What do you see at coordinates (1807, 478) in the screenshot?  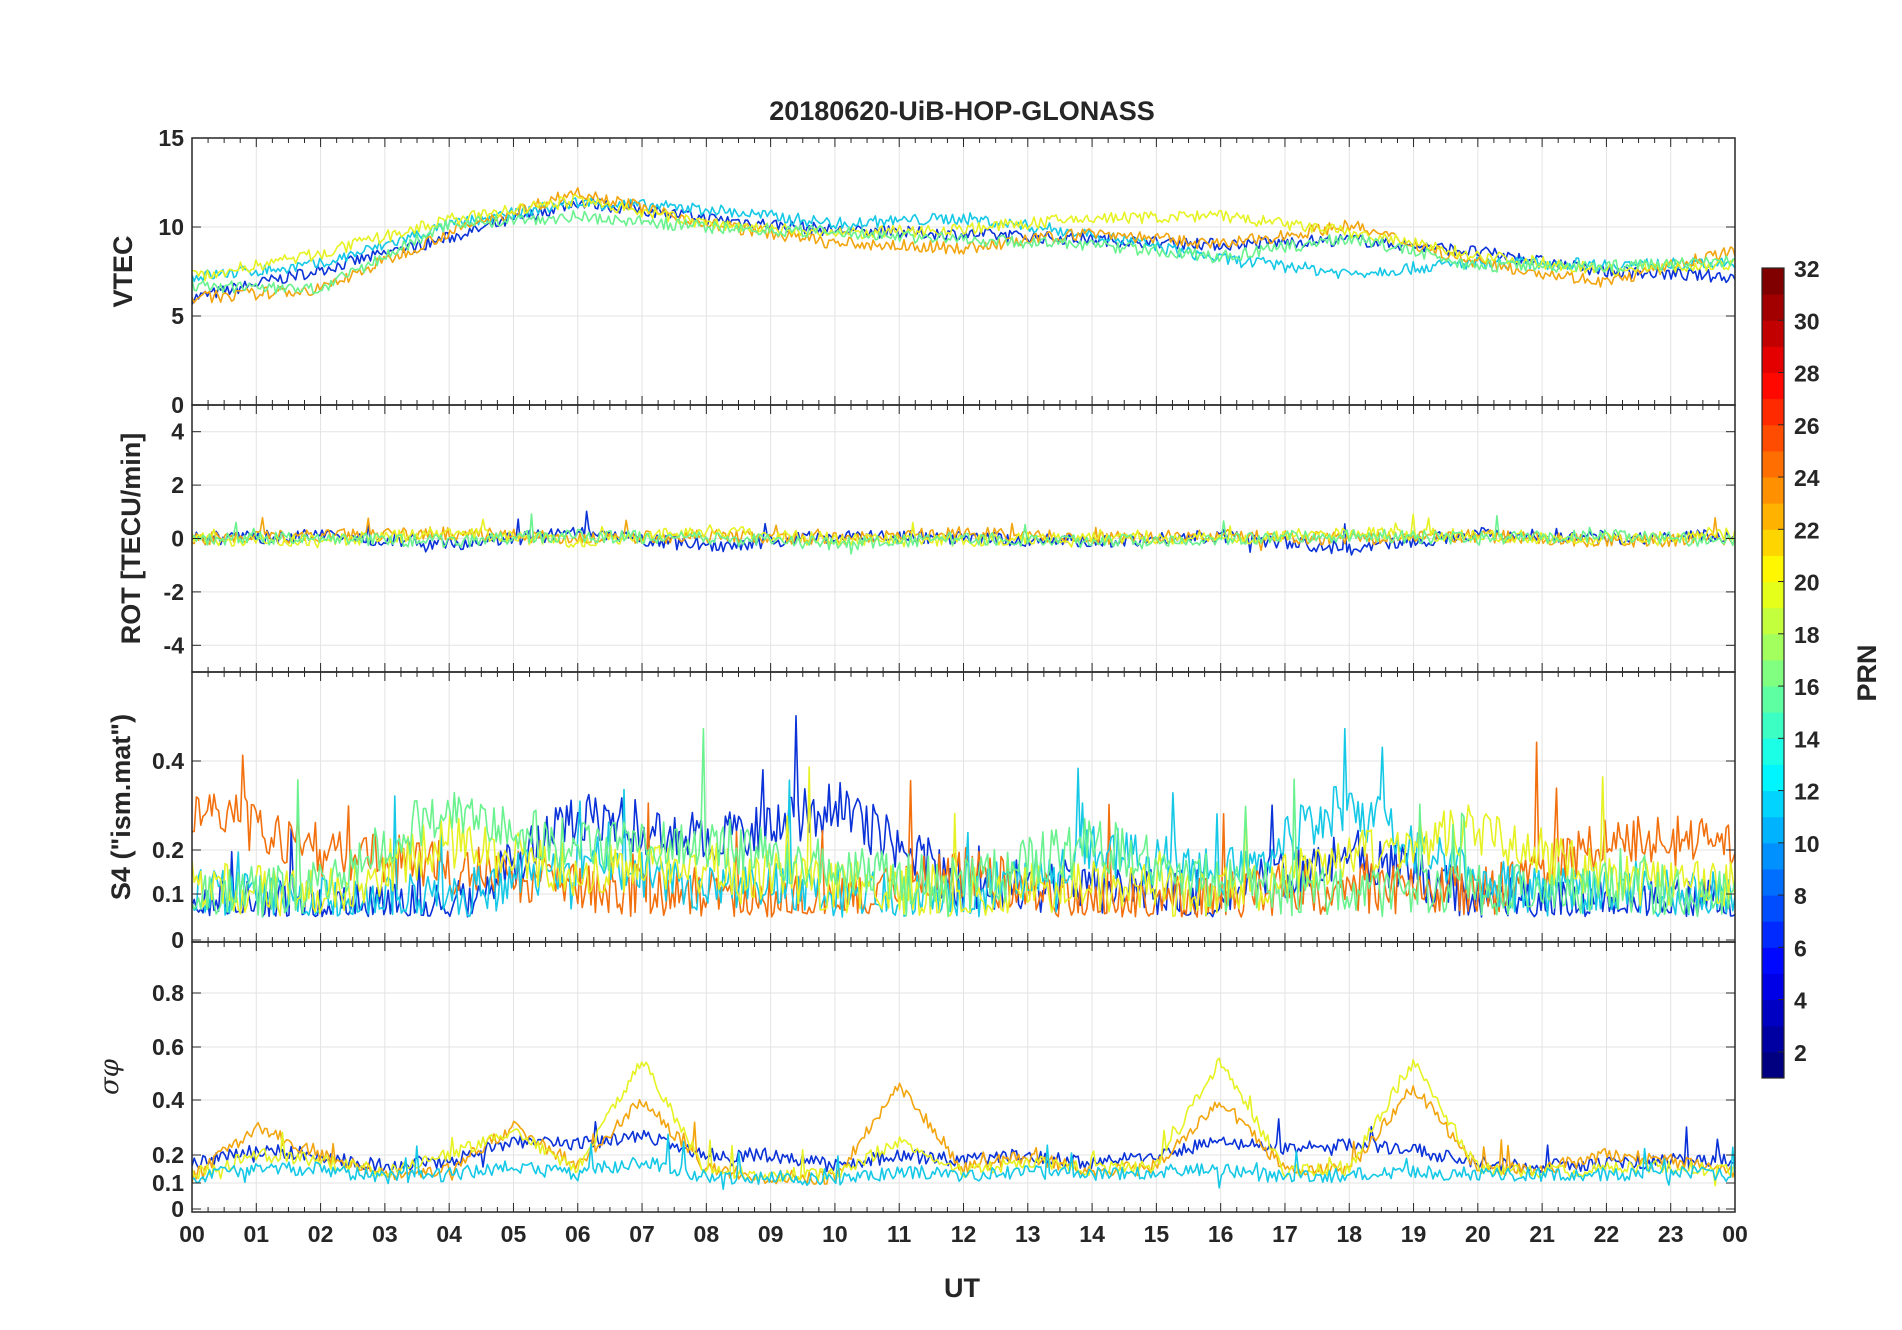 I see `colorbar-tick-label: 24` at bounding box center [1807, 478].